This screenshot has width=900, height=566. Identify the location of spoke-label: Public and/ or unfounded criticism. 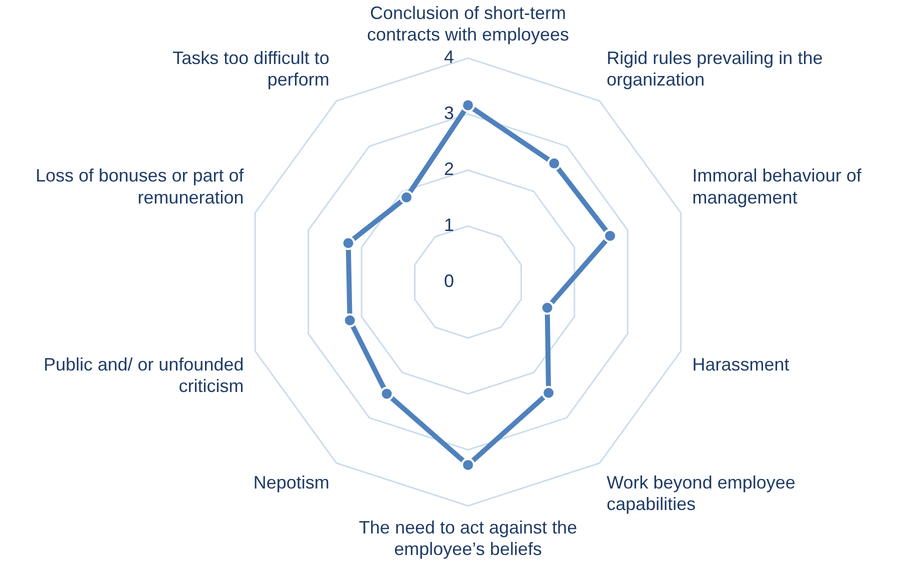
(144, 375).